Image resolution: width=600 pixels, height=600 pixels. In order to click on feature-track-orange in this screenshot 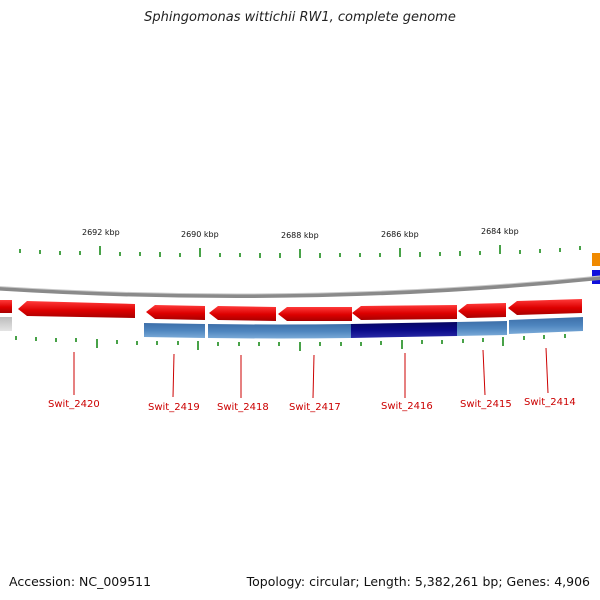, I will do `click(596, 259)`.